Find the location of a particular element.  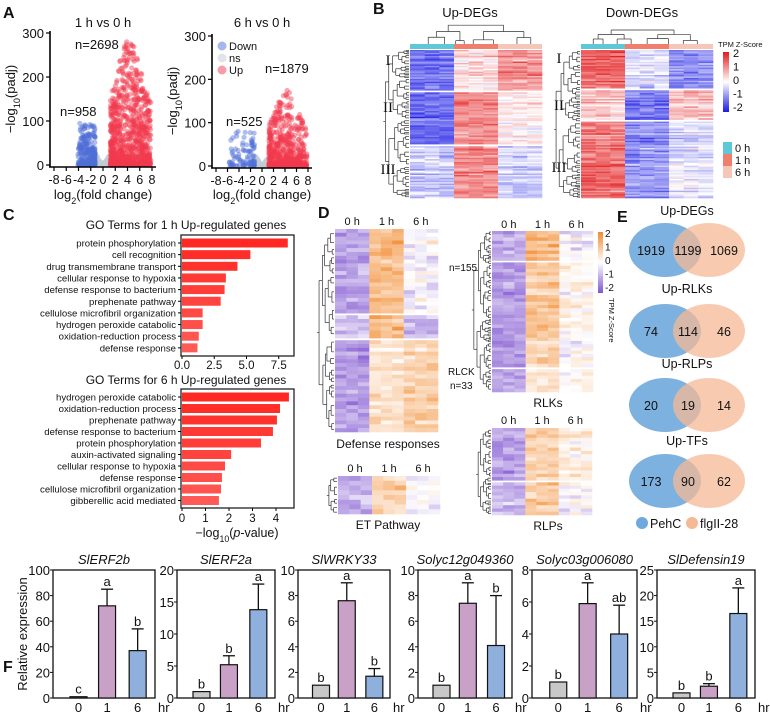

x-tick-label: 8 is located at coordinates (308, 181).